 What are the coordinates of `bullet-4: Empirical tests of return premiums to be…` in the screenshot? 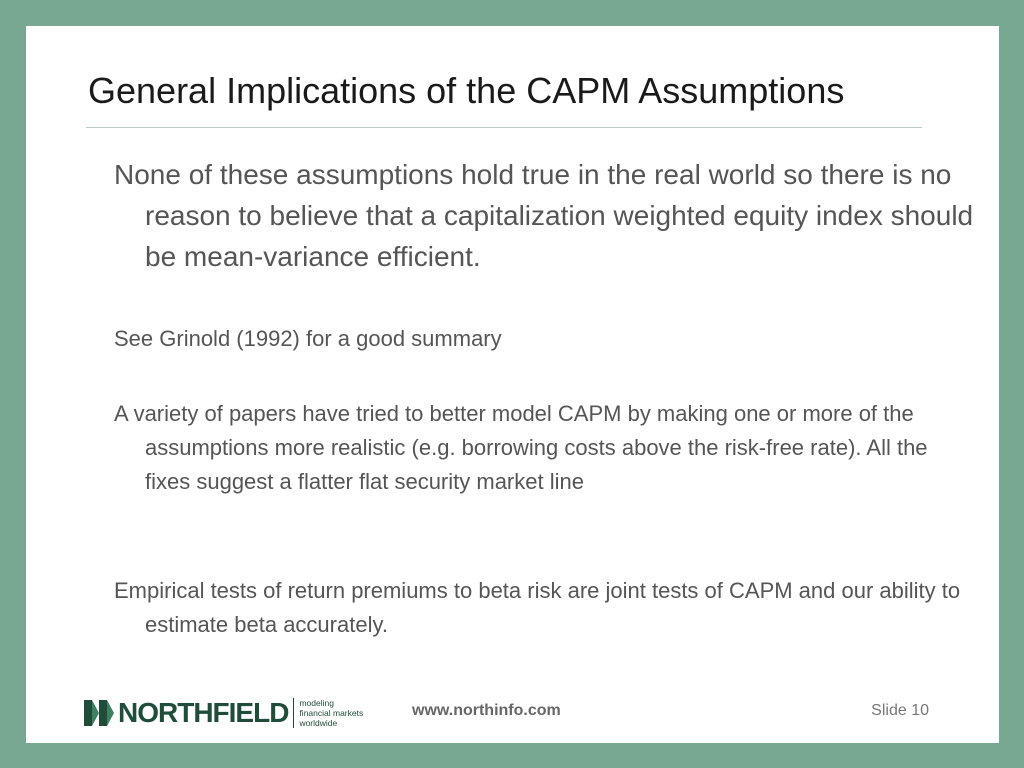 It's located at (537, 607).